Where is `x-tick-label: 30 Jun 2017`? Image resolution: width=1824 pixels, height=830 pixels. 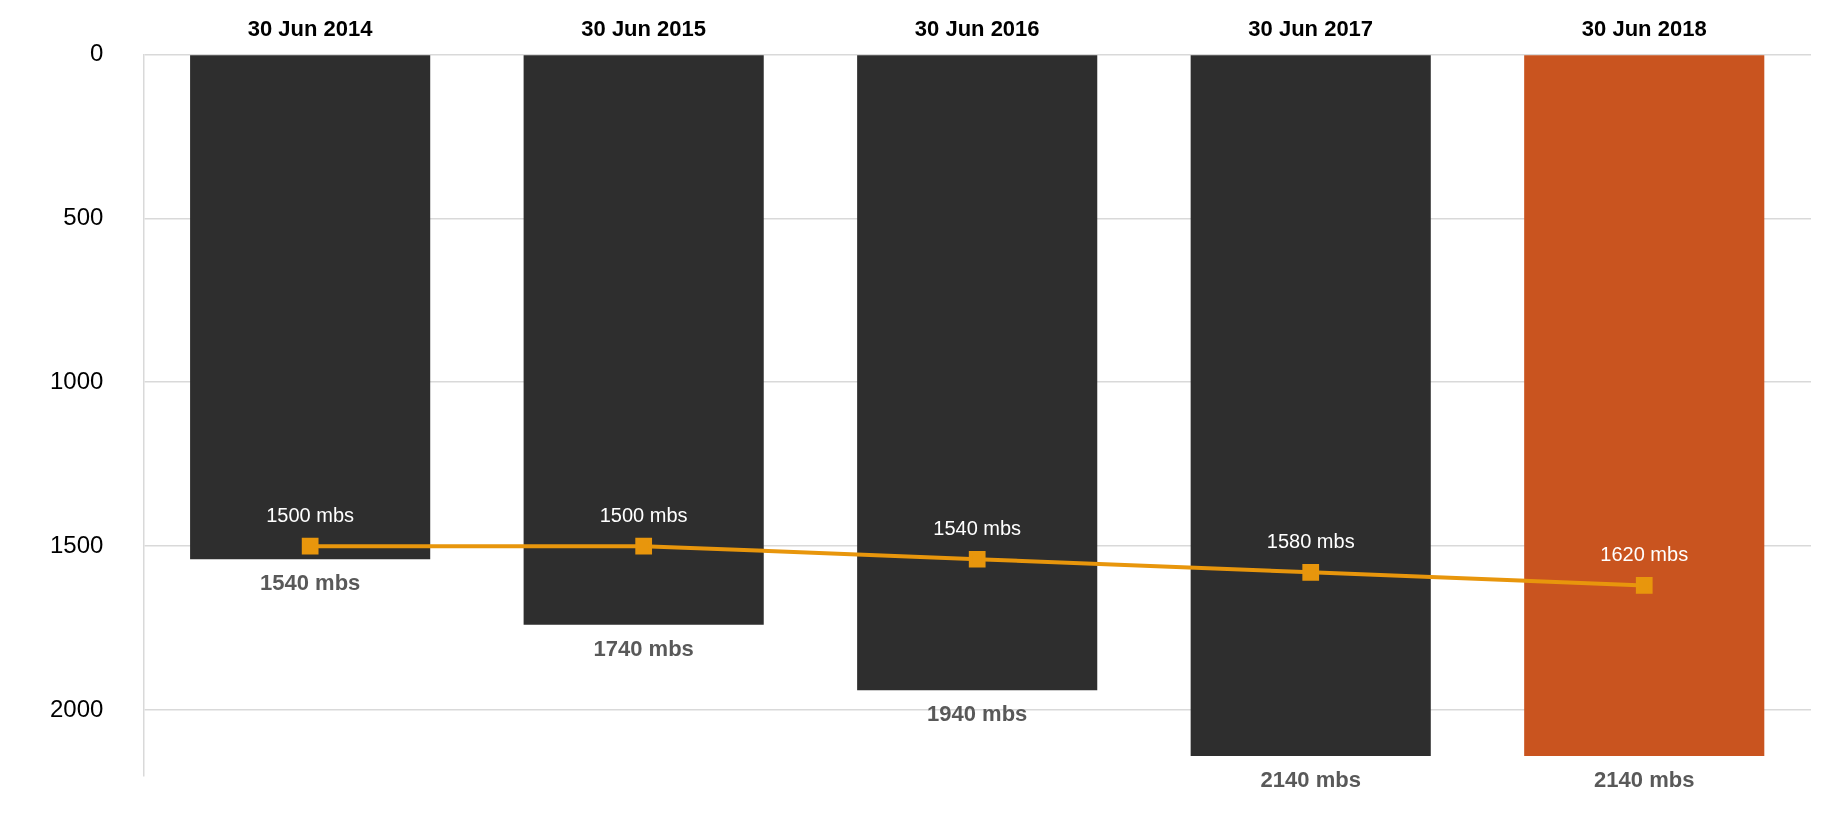 x-tick-label: 30 Jun 2017 is located at coordinates (1311, 29).